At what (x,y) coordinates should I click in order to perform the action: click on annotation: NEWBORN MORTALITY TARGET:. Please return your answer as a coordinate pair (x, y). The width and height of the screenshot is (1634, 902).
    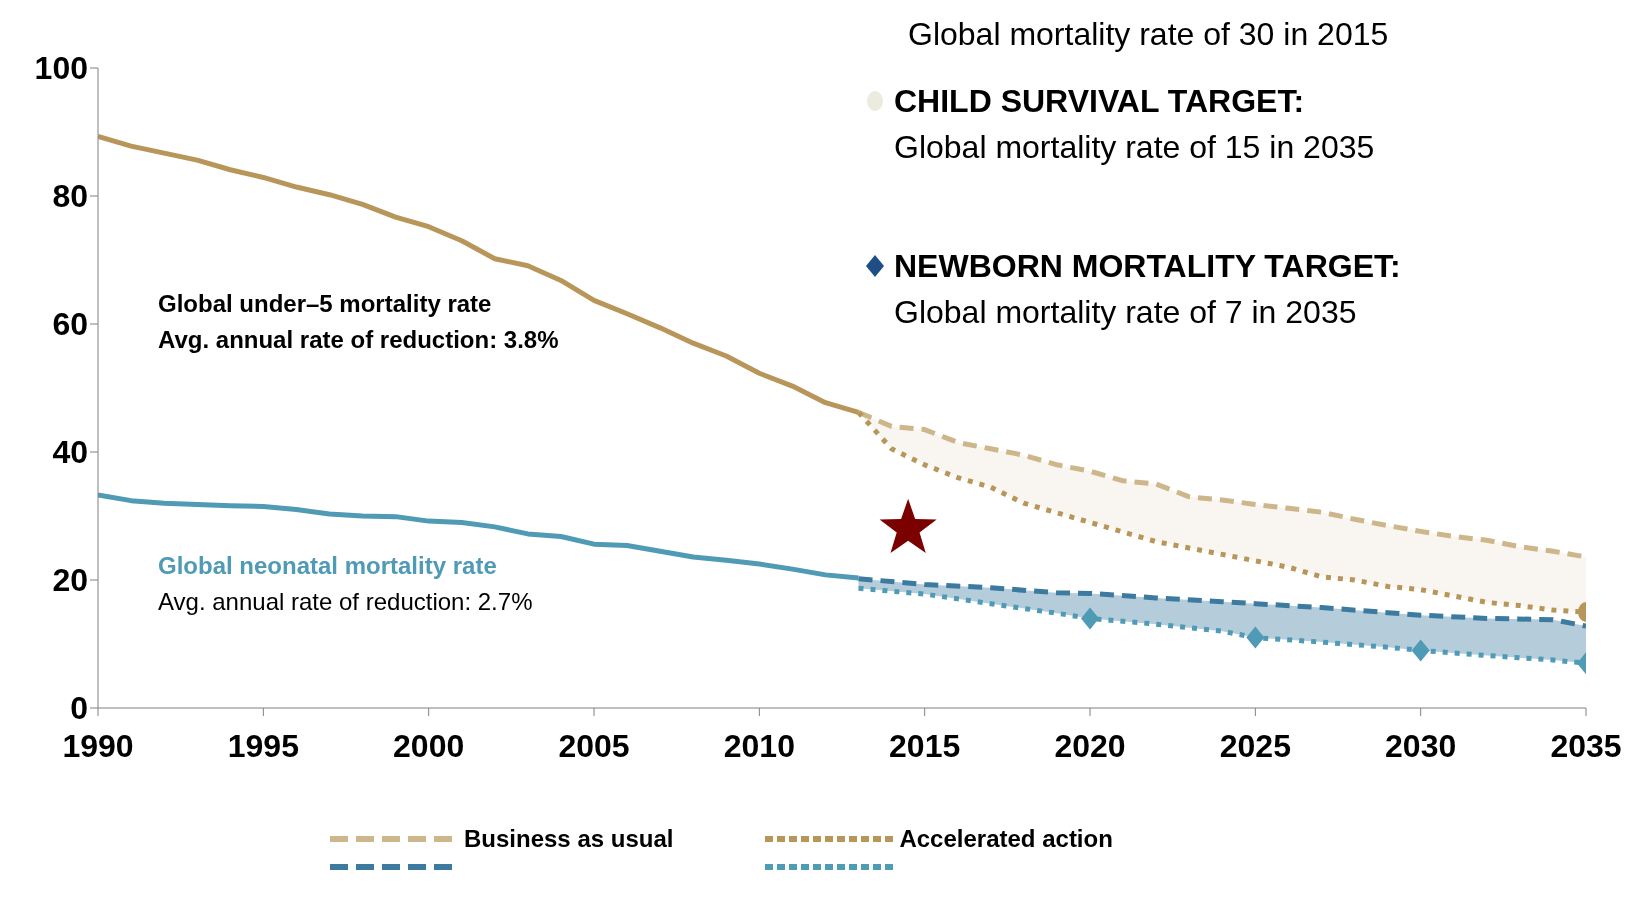
    Looking at the image, I should click on (1147, 266).